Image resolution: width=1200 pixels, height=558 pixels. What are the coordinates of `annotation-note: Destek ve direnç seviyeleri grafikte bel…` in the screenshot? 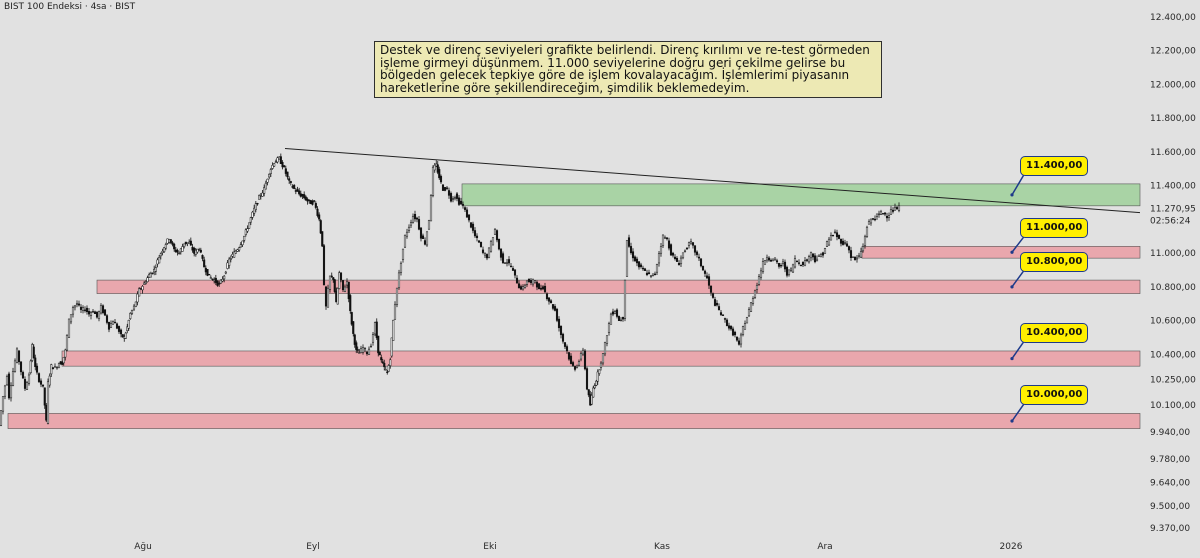 It's located at (628, 69).